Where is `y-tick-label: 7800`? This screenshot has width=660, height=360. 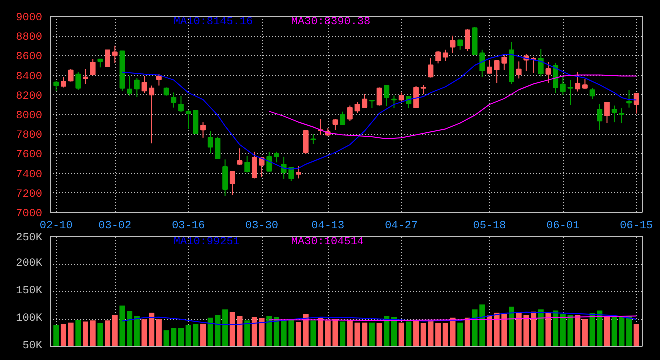
y-tick-label: 7800 is located at coordinates (29, 136).